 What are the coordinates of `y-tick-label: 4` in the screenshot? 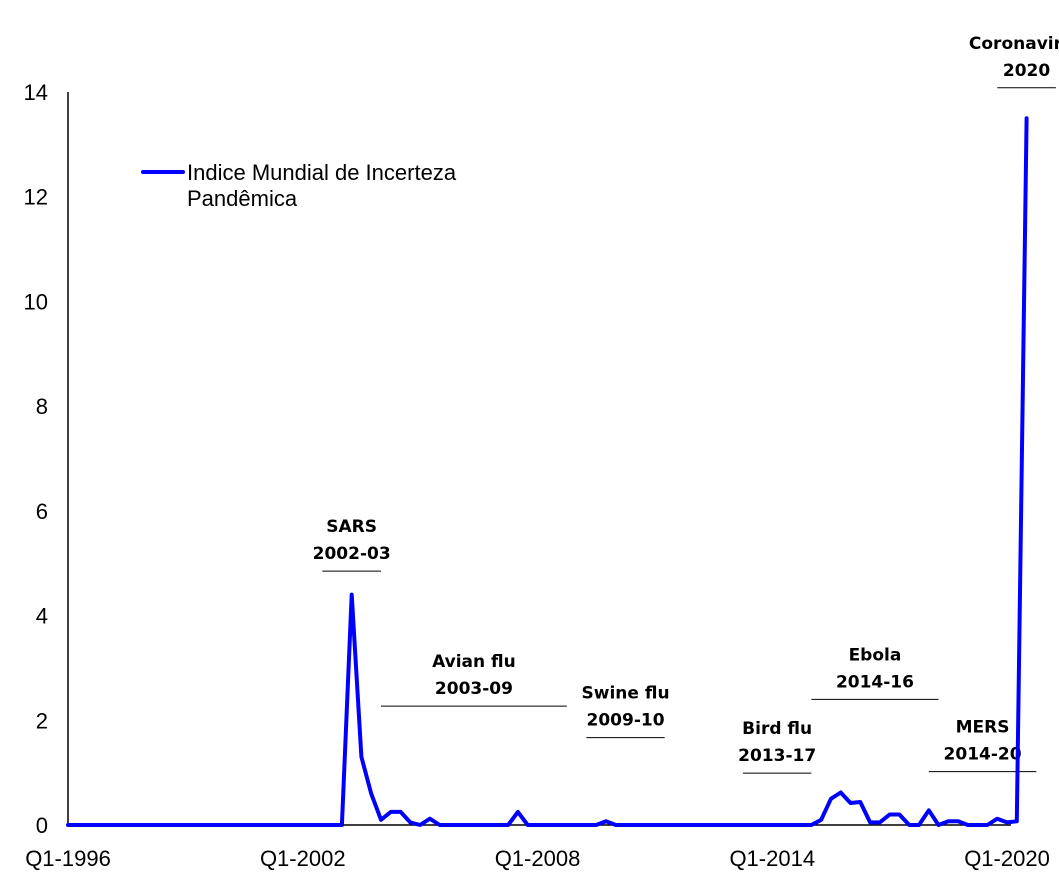 It's located at (42, 616).